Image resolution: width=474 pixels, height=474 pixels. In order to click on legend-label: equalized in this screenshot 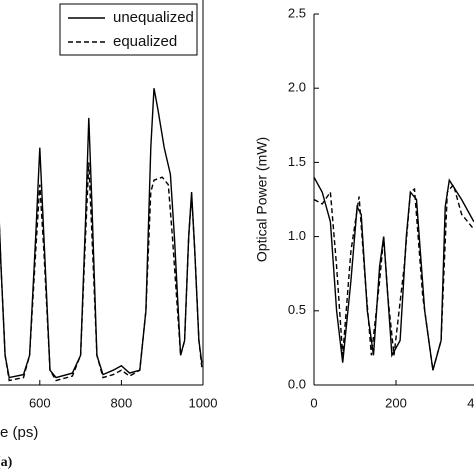, I will do `click(145, 41)`.